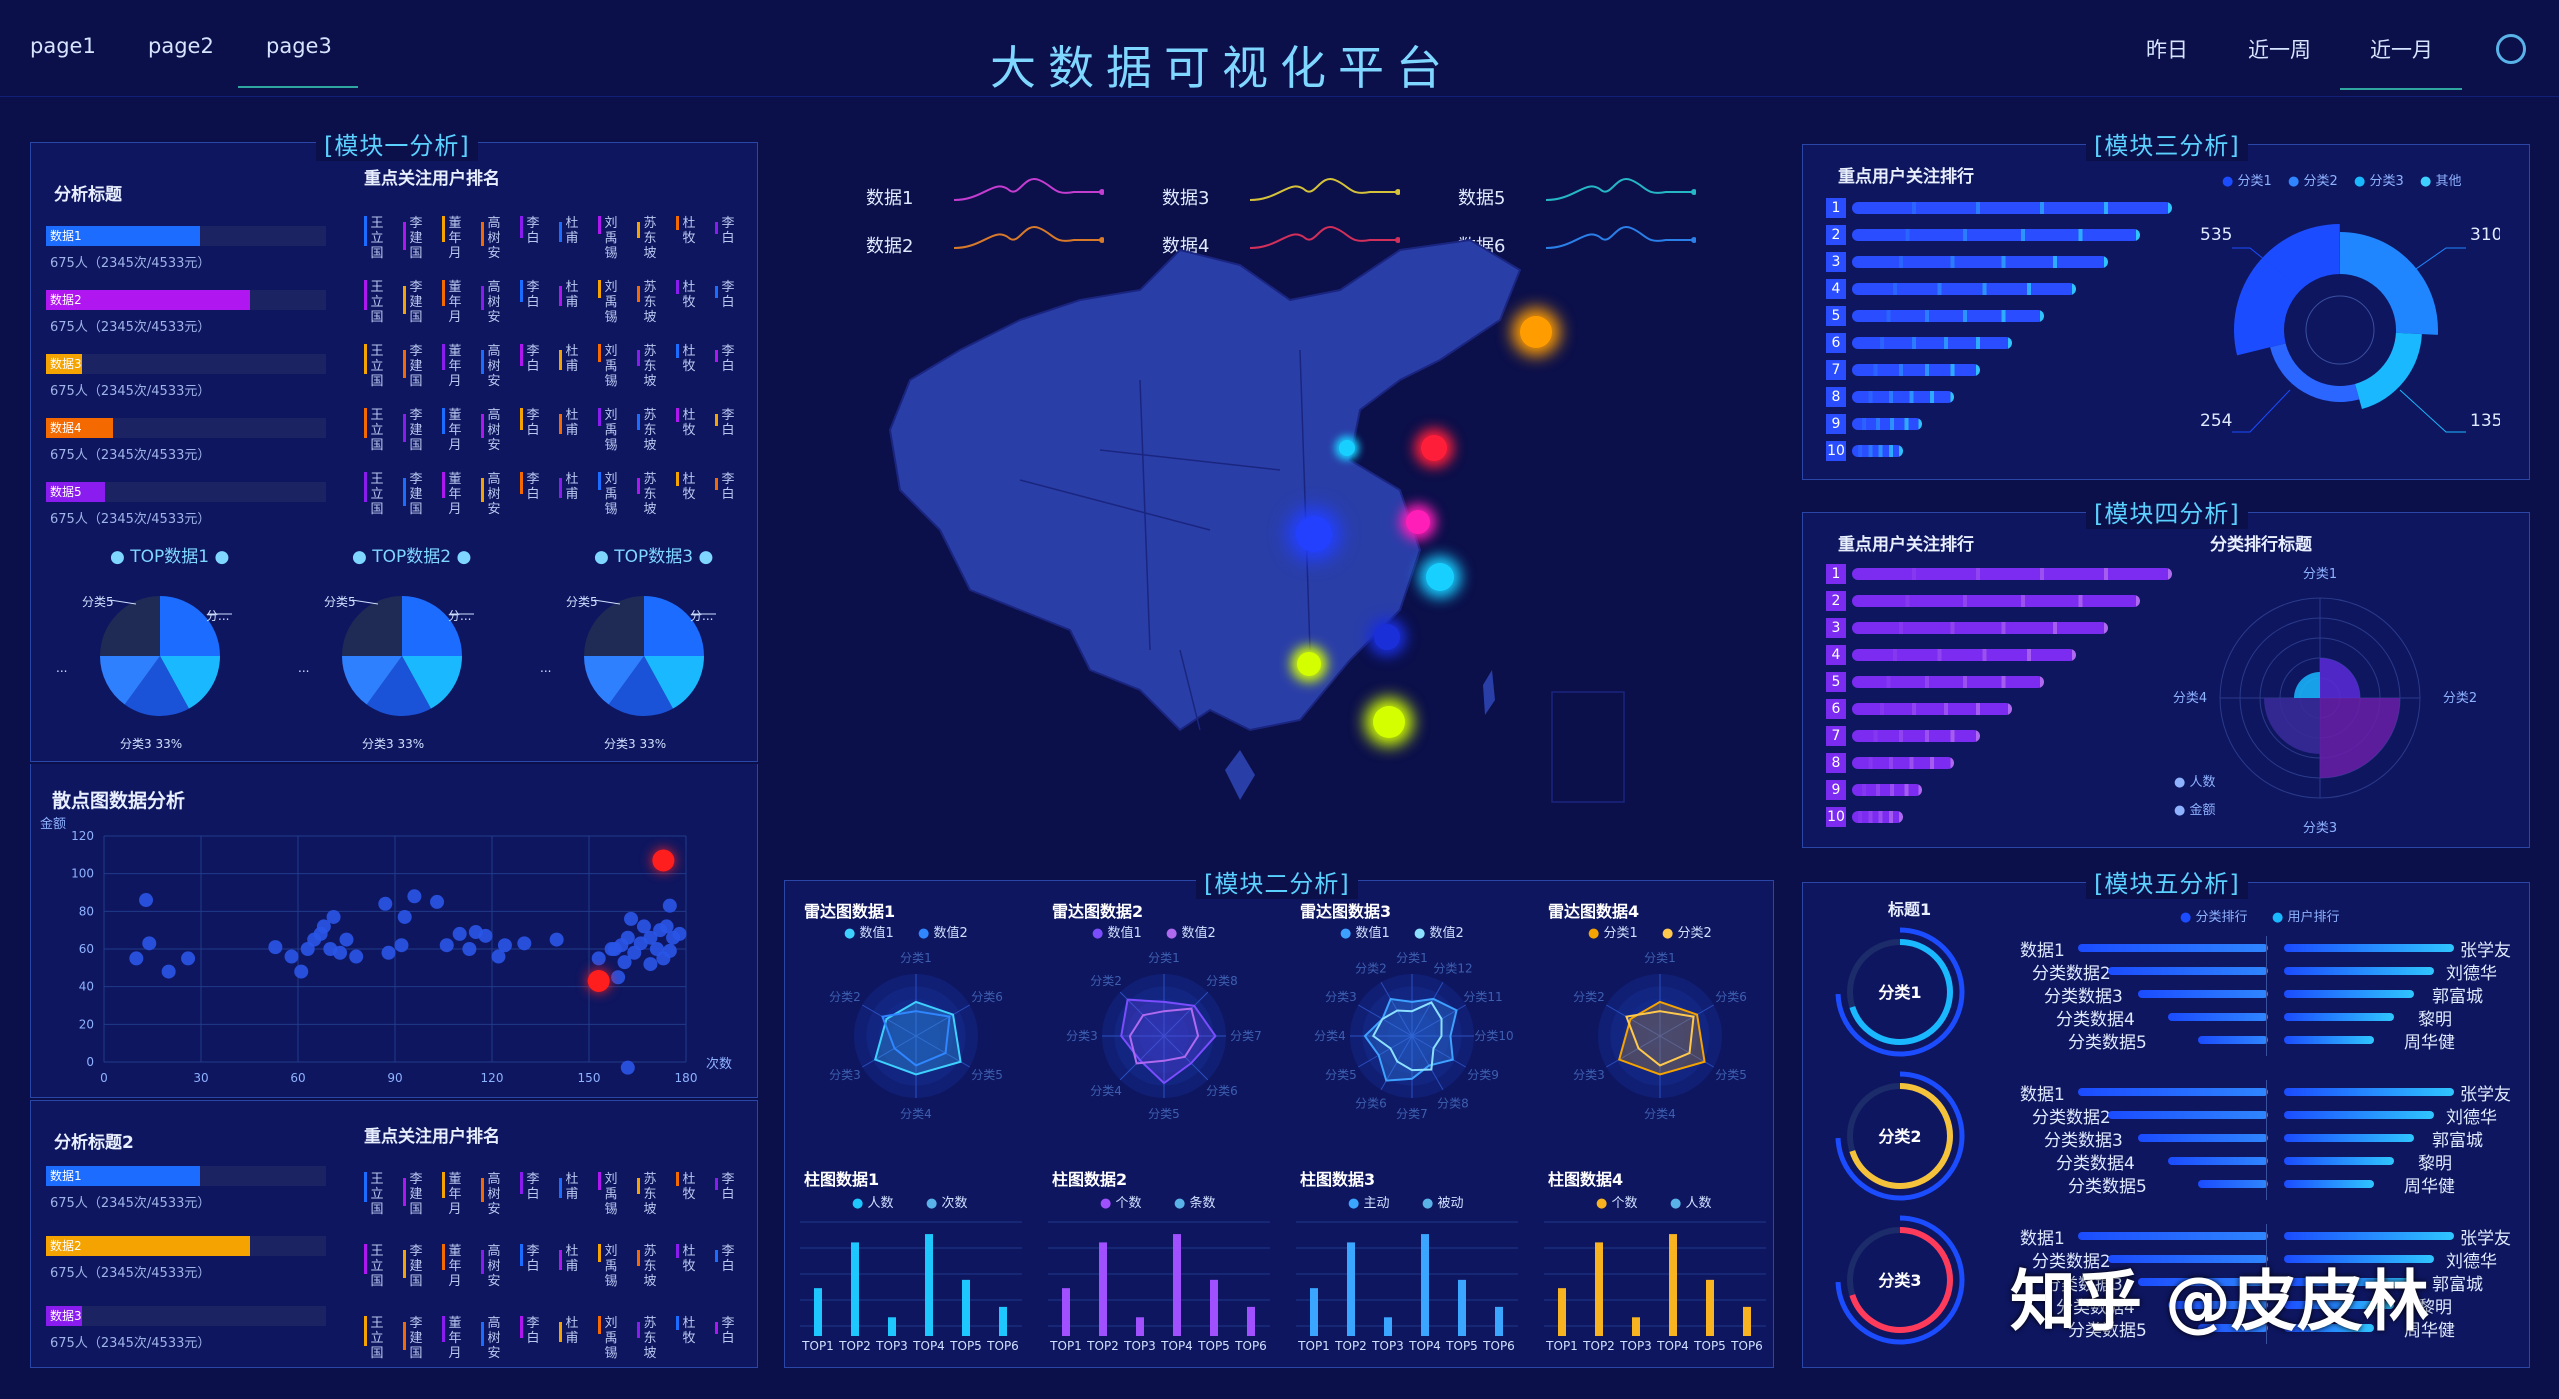 The height and width of the screenshot is (1399, 2559). I want to click on bar-legend: ● 人数, so click(873, 1203).